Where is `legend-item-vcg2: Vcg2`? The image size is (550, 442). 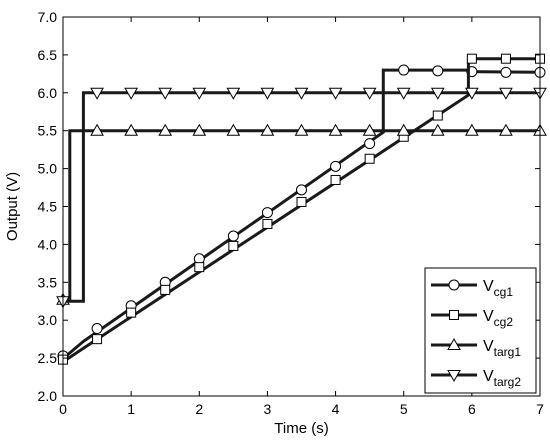 legend-item-vcg2: Vcg2 is located at coordinates (472, 318).